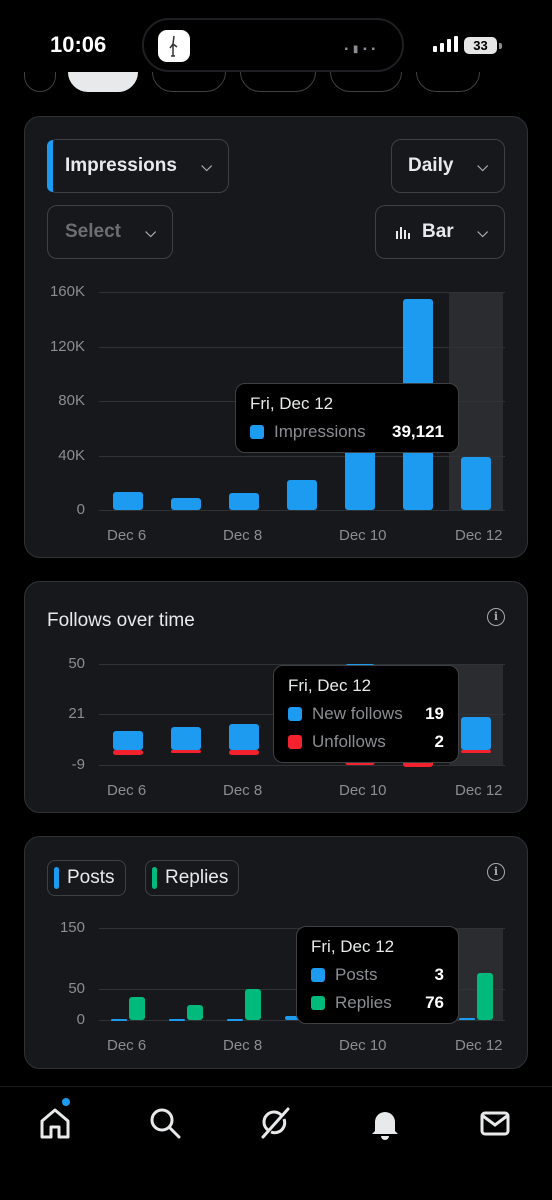 The image size is (552, 1200). Describe the element at coordinates (93, 231) in the screenshot. I see `compare-dropdown-label: Select` at that location.